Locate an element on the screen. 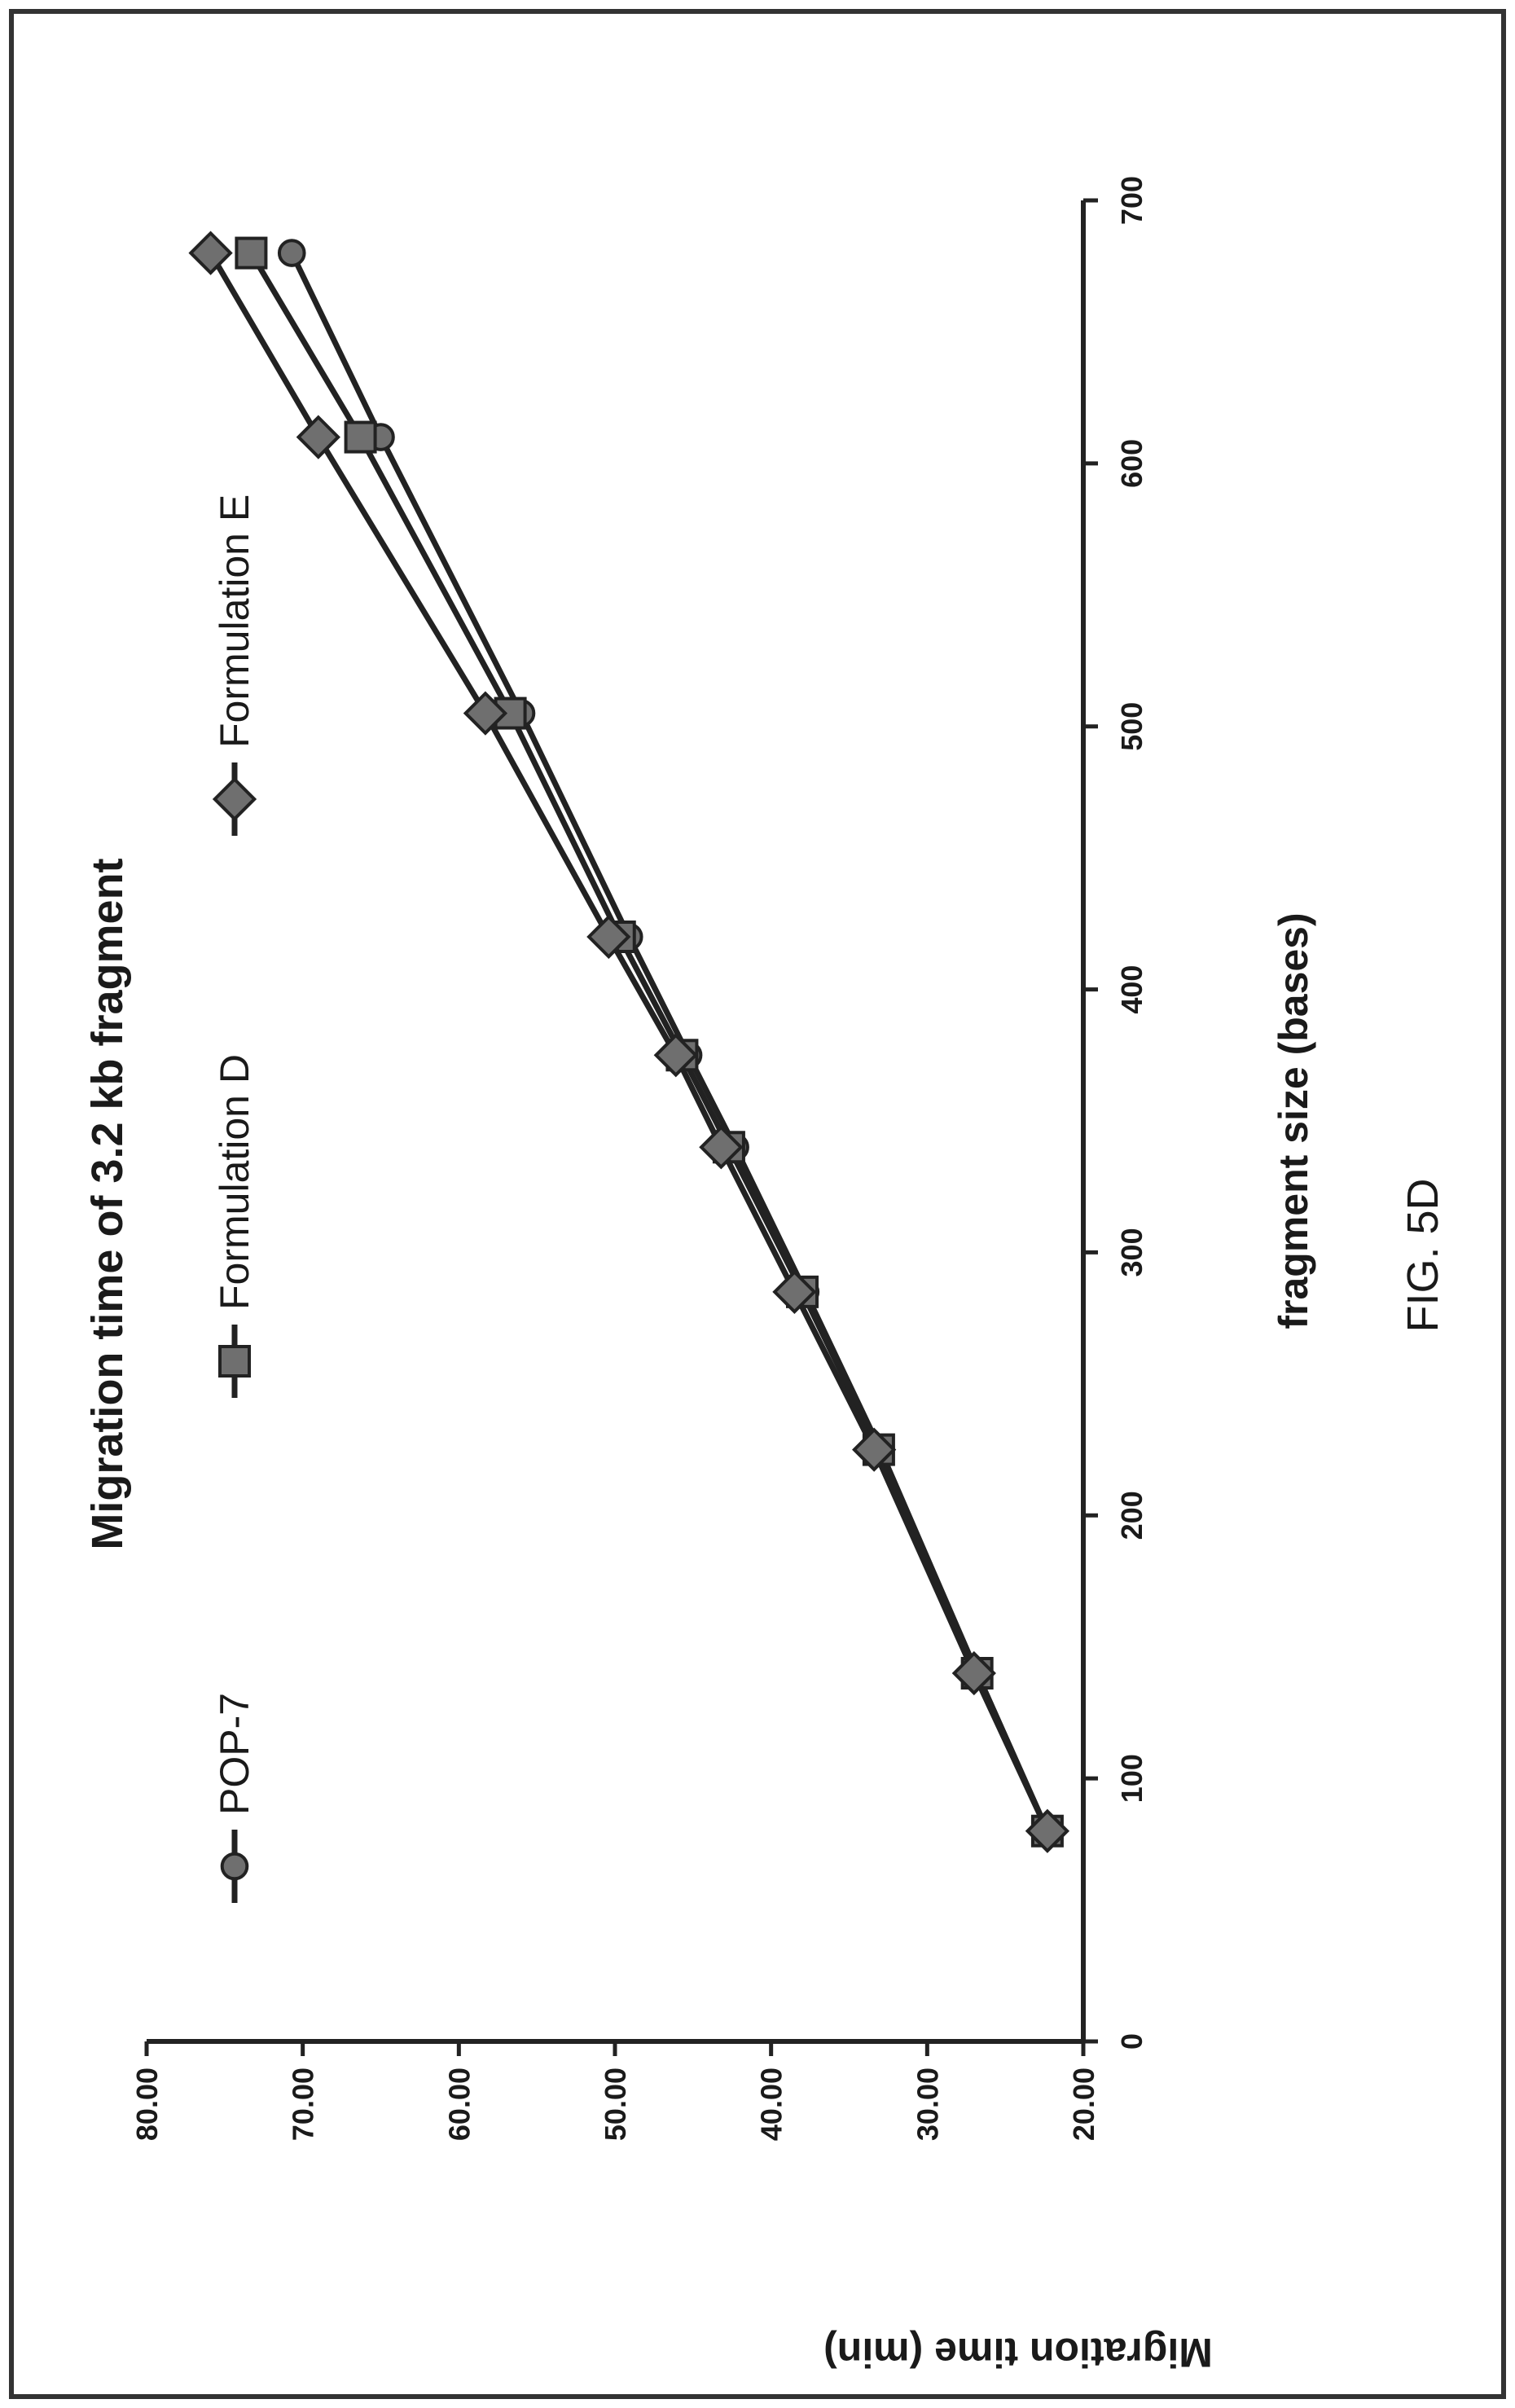  x-tick-label: 700 is located at coordinates (1131, 200).